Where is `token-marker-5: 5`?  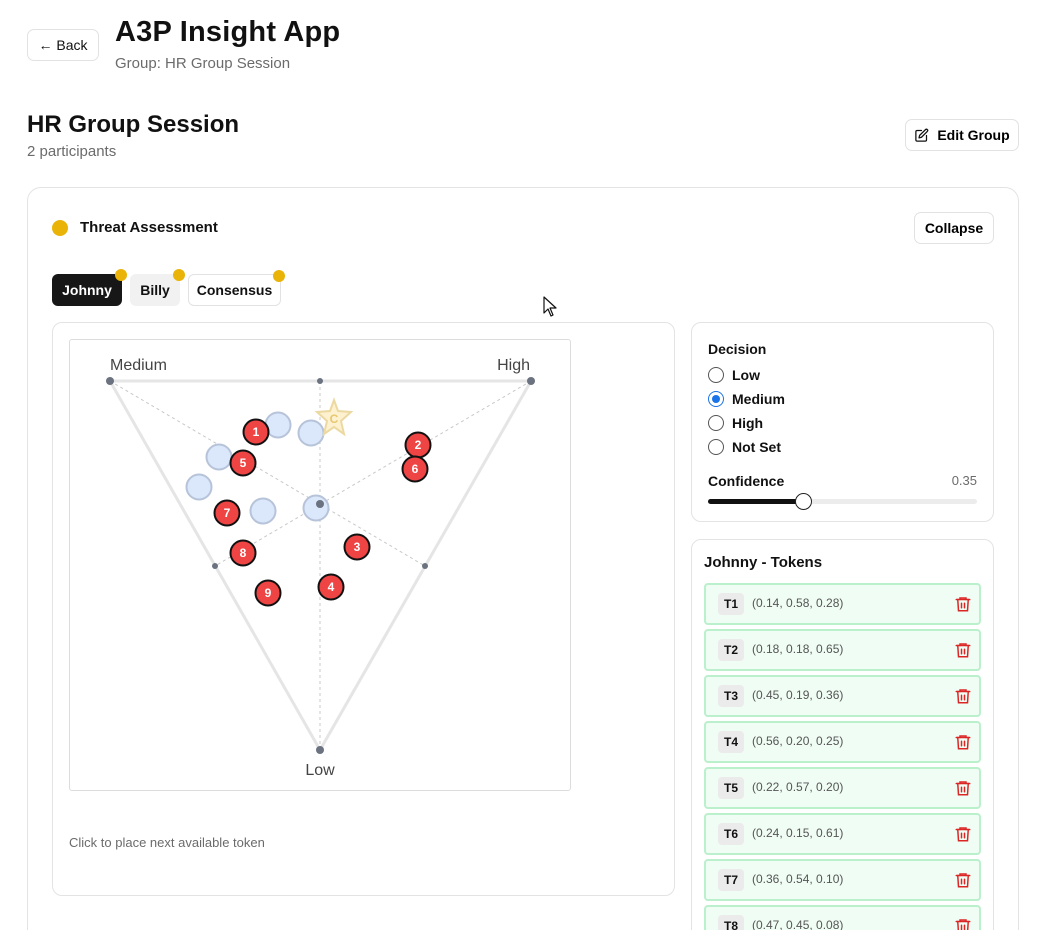
token-marker-5: 5 is located at coordinates (243, 463).